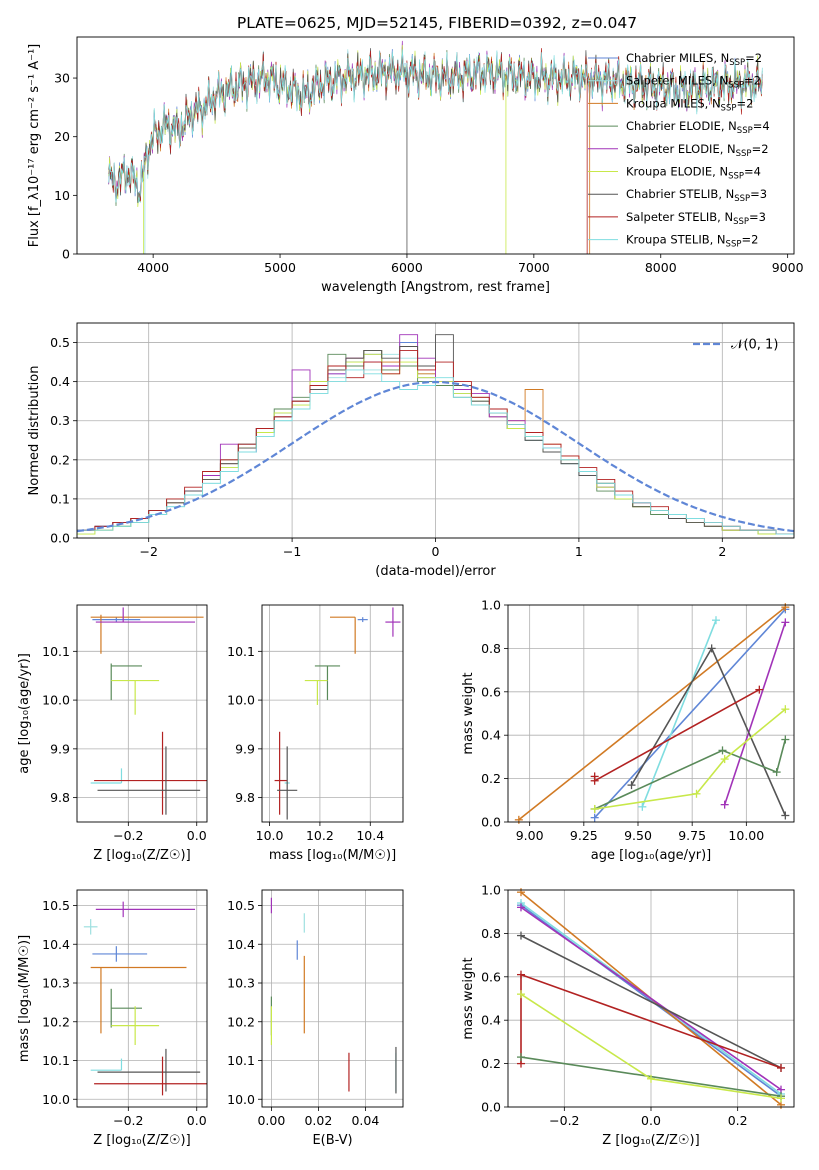 The width and height of the screenshot is (819, 1170). What do you see at coordinates (692, 241) in the screenshot?
I see `legend-entry: Kroupa STELIB, NSSP=2` at bounding box center [692, 241].